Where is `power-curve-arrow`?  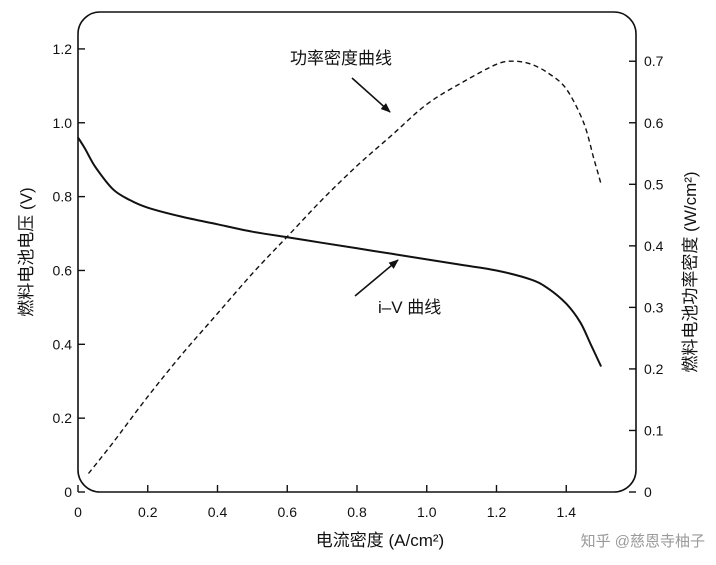 power-curve-arrow is located at coordinates (371, 95).